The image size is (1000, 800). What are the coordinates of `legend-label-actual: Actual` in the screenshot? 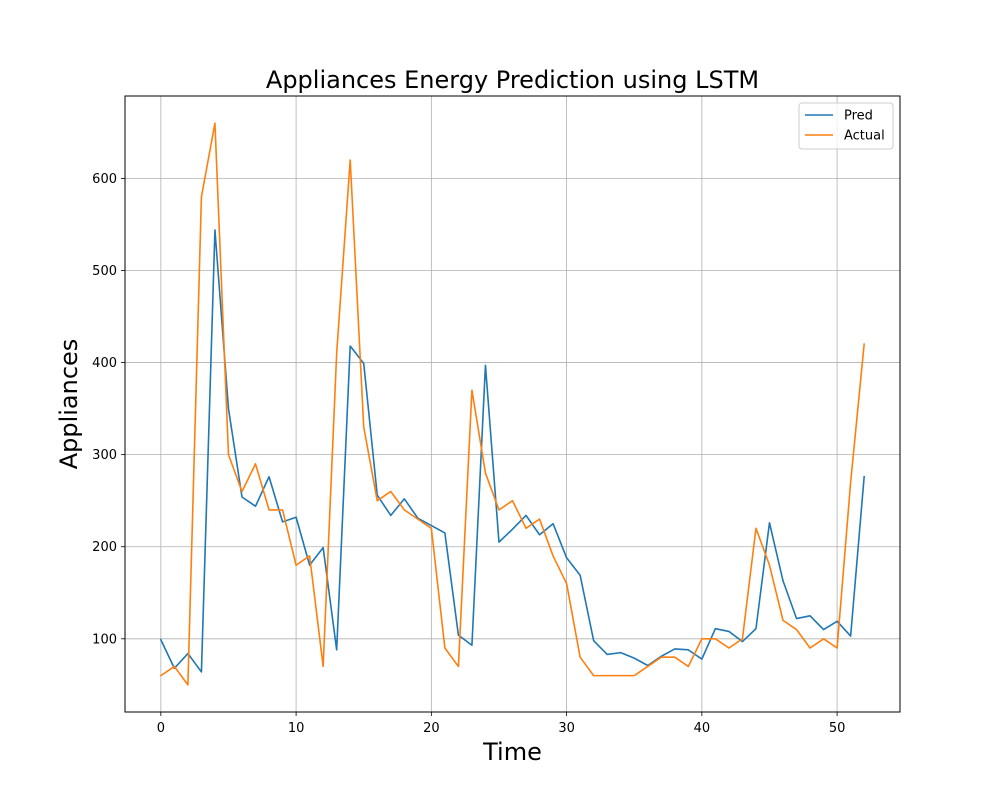 It's located at (864, 136).